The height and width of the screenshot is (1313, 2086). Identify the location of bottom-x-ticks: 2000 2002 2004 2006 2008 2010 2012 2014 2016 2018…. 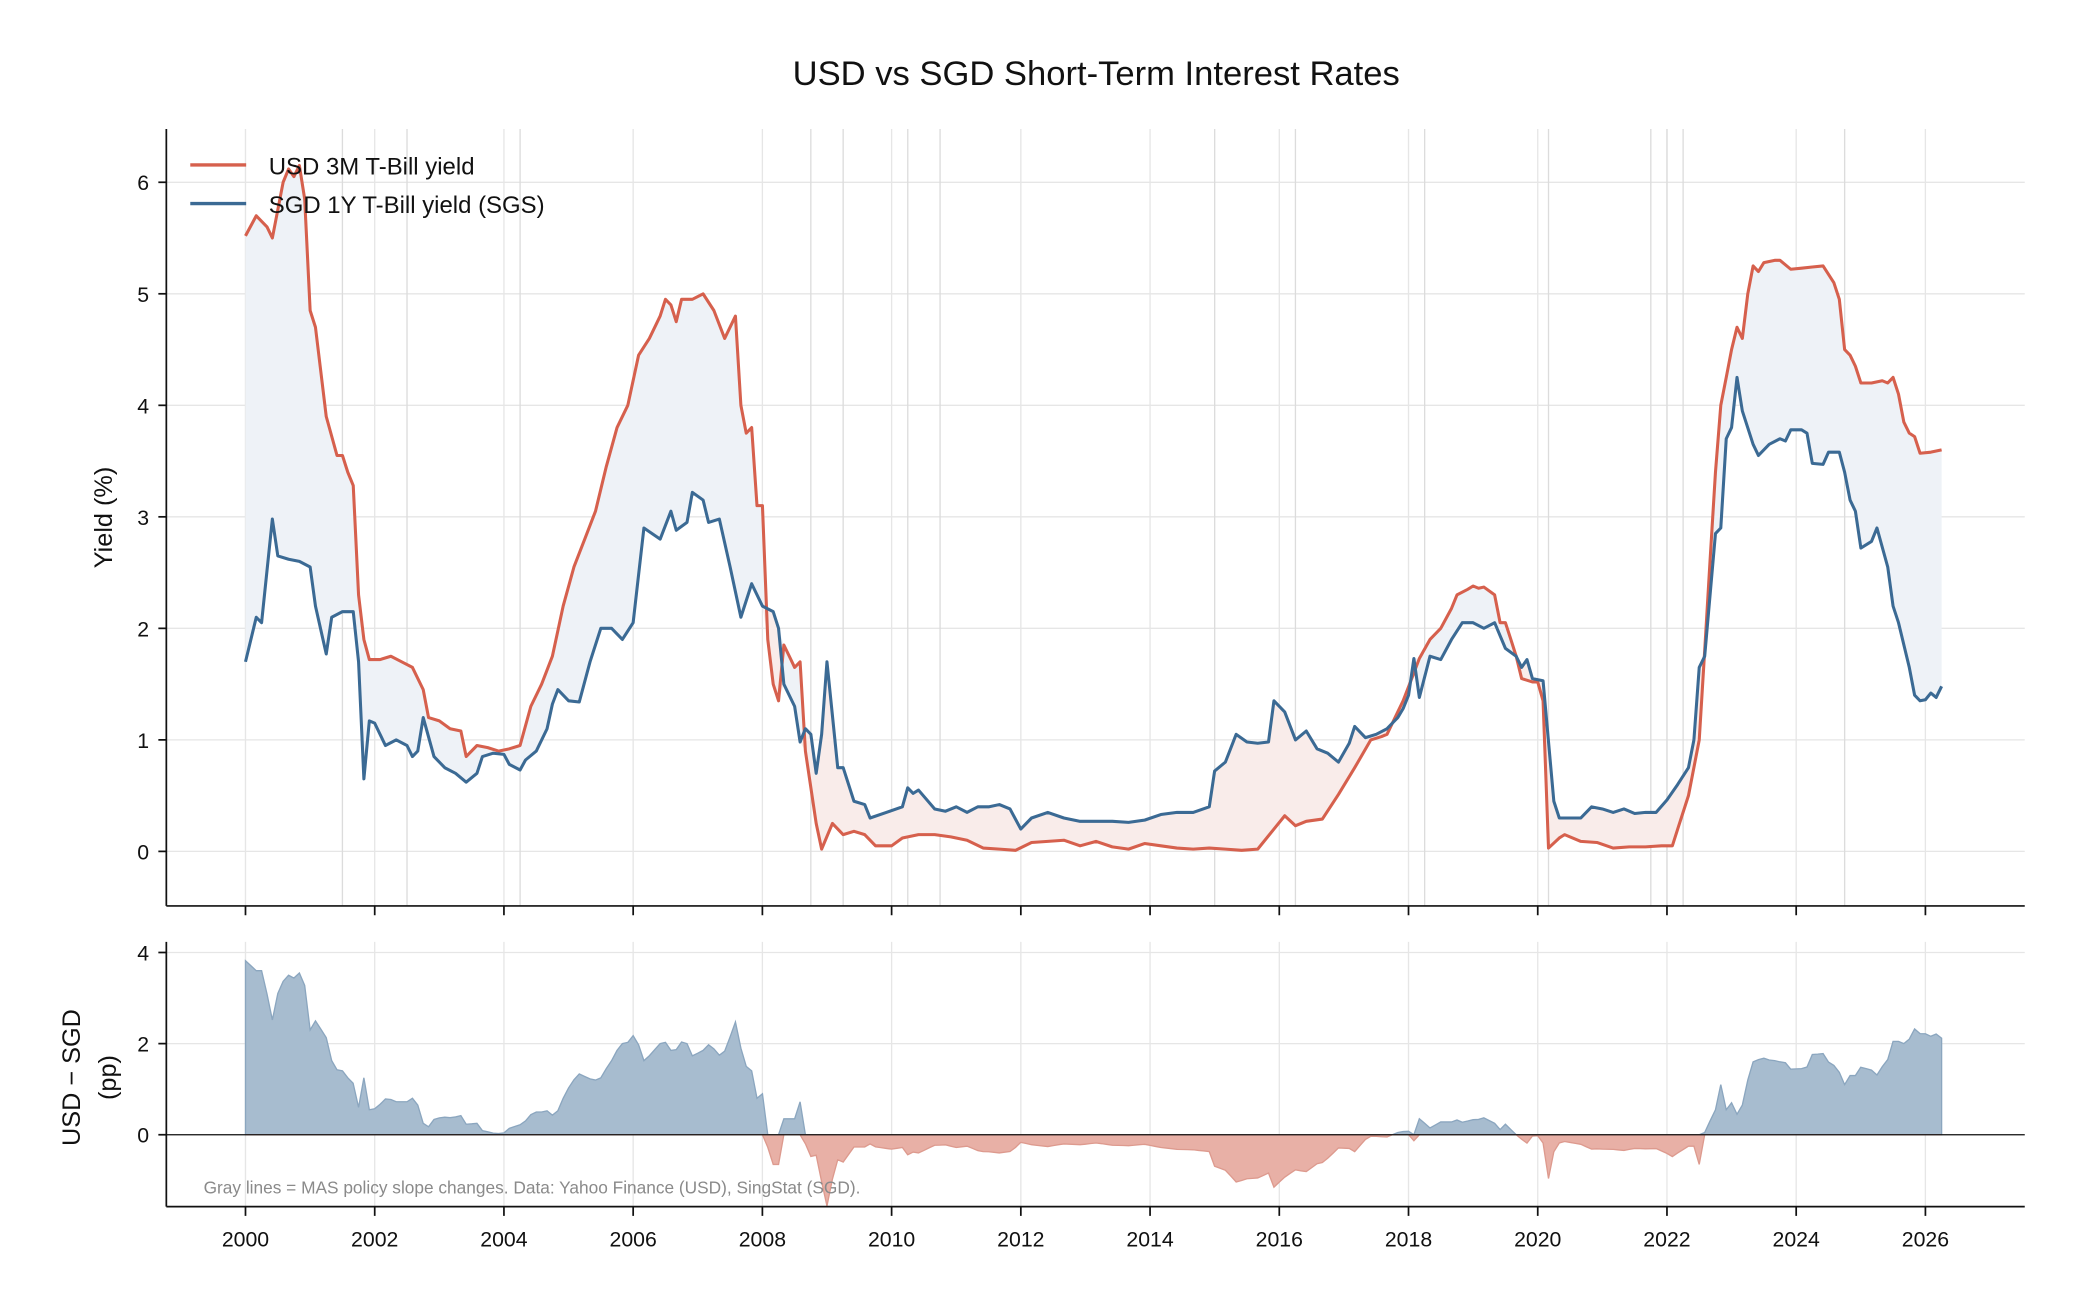
(1085, 1228).